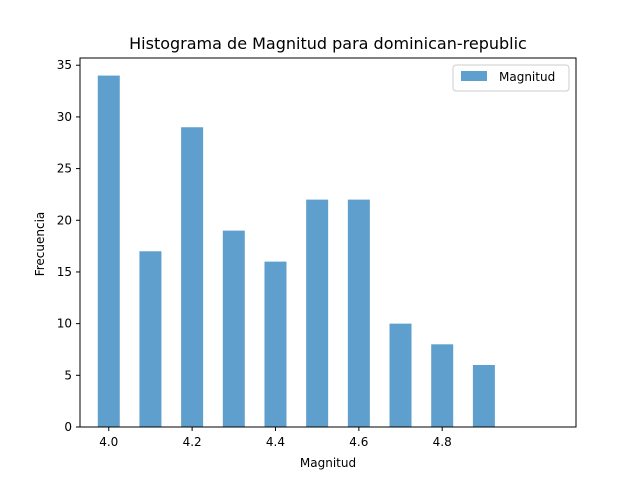 The image size is (640, 480). What do you see at coordinates (68, 375) in the screenshot?
I see `y-tick-label-1: 5` at bounding box center [68, 375].